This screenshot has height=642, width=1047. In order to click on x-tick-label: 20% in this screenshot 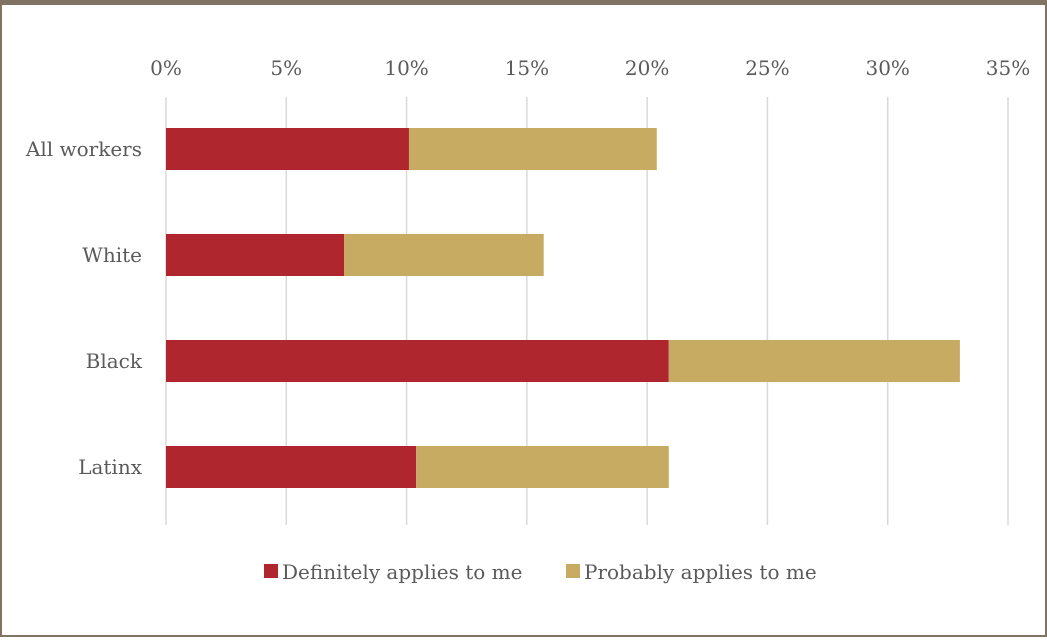, I will do `click(647, 68)`.